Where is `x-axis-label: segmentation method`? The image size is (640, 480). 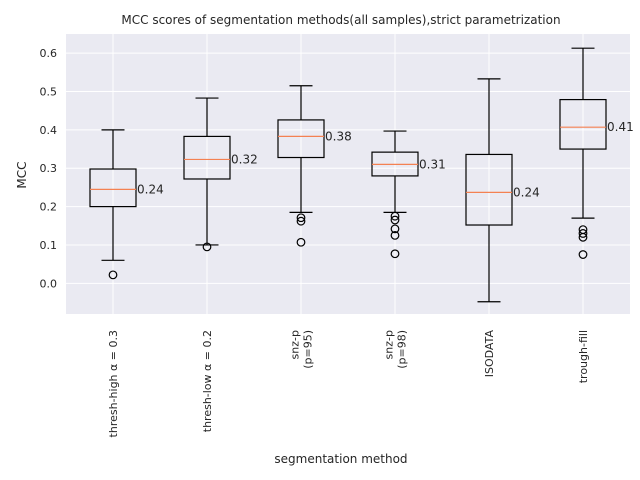
x-axis-label: segmentation method is located at coordinates (340, 459).